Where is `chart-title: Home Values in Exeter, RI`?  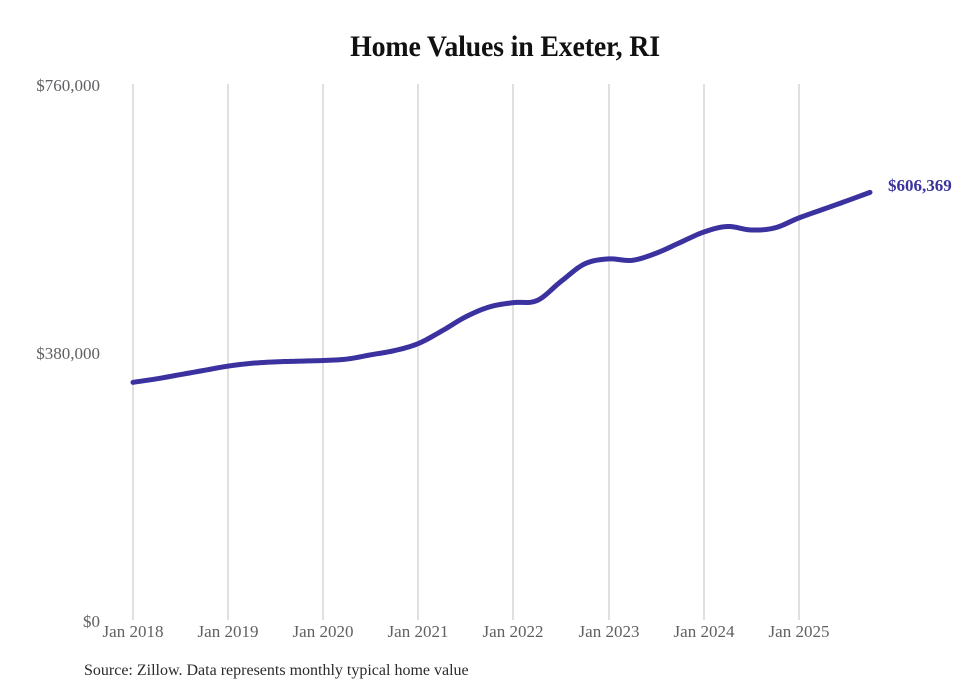
chart-title: Home Values in Exeter, RI is located at coordinates (505, 46).